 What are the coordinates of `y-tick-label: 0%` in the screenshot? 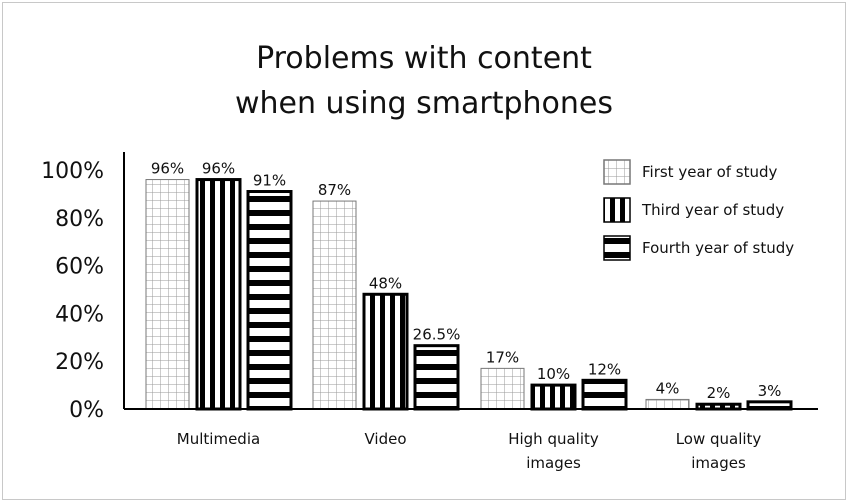 It's located at (86, 410).